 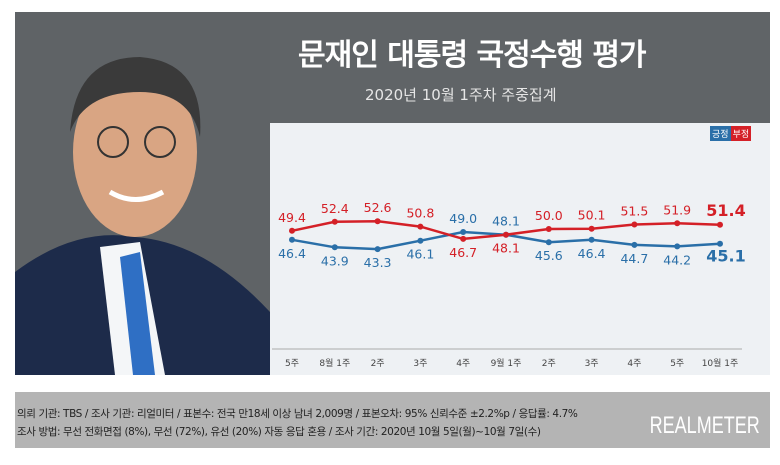 I want to click on data-label: 50.8, so click(x=420, y=213).